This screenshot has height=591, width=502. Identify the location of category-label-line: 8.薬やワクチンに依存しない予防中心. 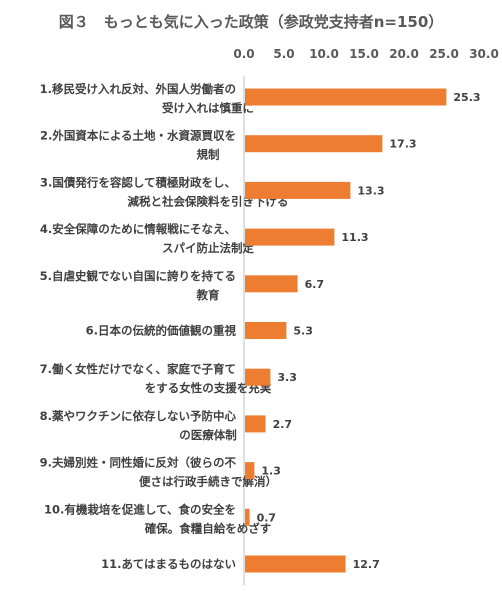
(138, 416).